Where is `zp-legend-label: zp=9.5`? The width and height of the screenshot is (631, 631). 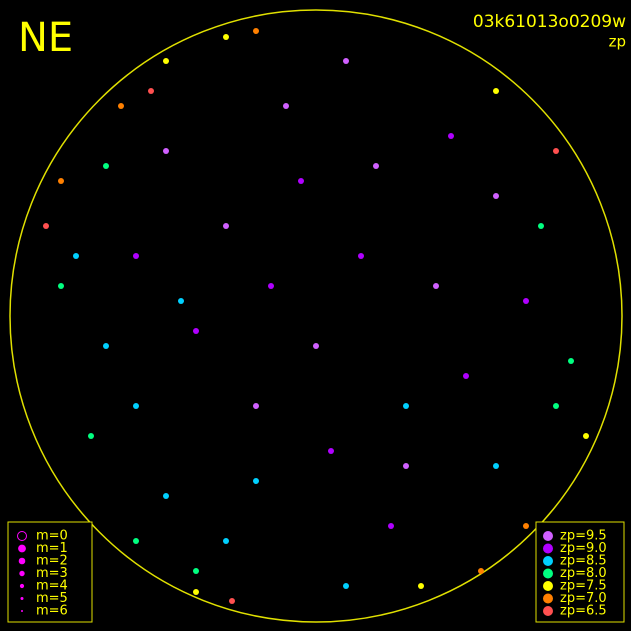
zp-legend-label: zp=9.5 is located at coordinates (583, 536).